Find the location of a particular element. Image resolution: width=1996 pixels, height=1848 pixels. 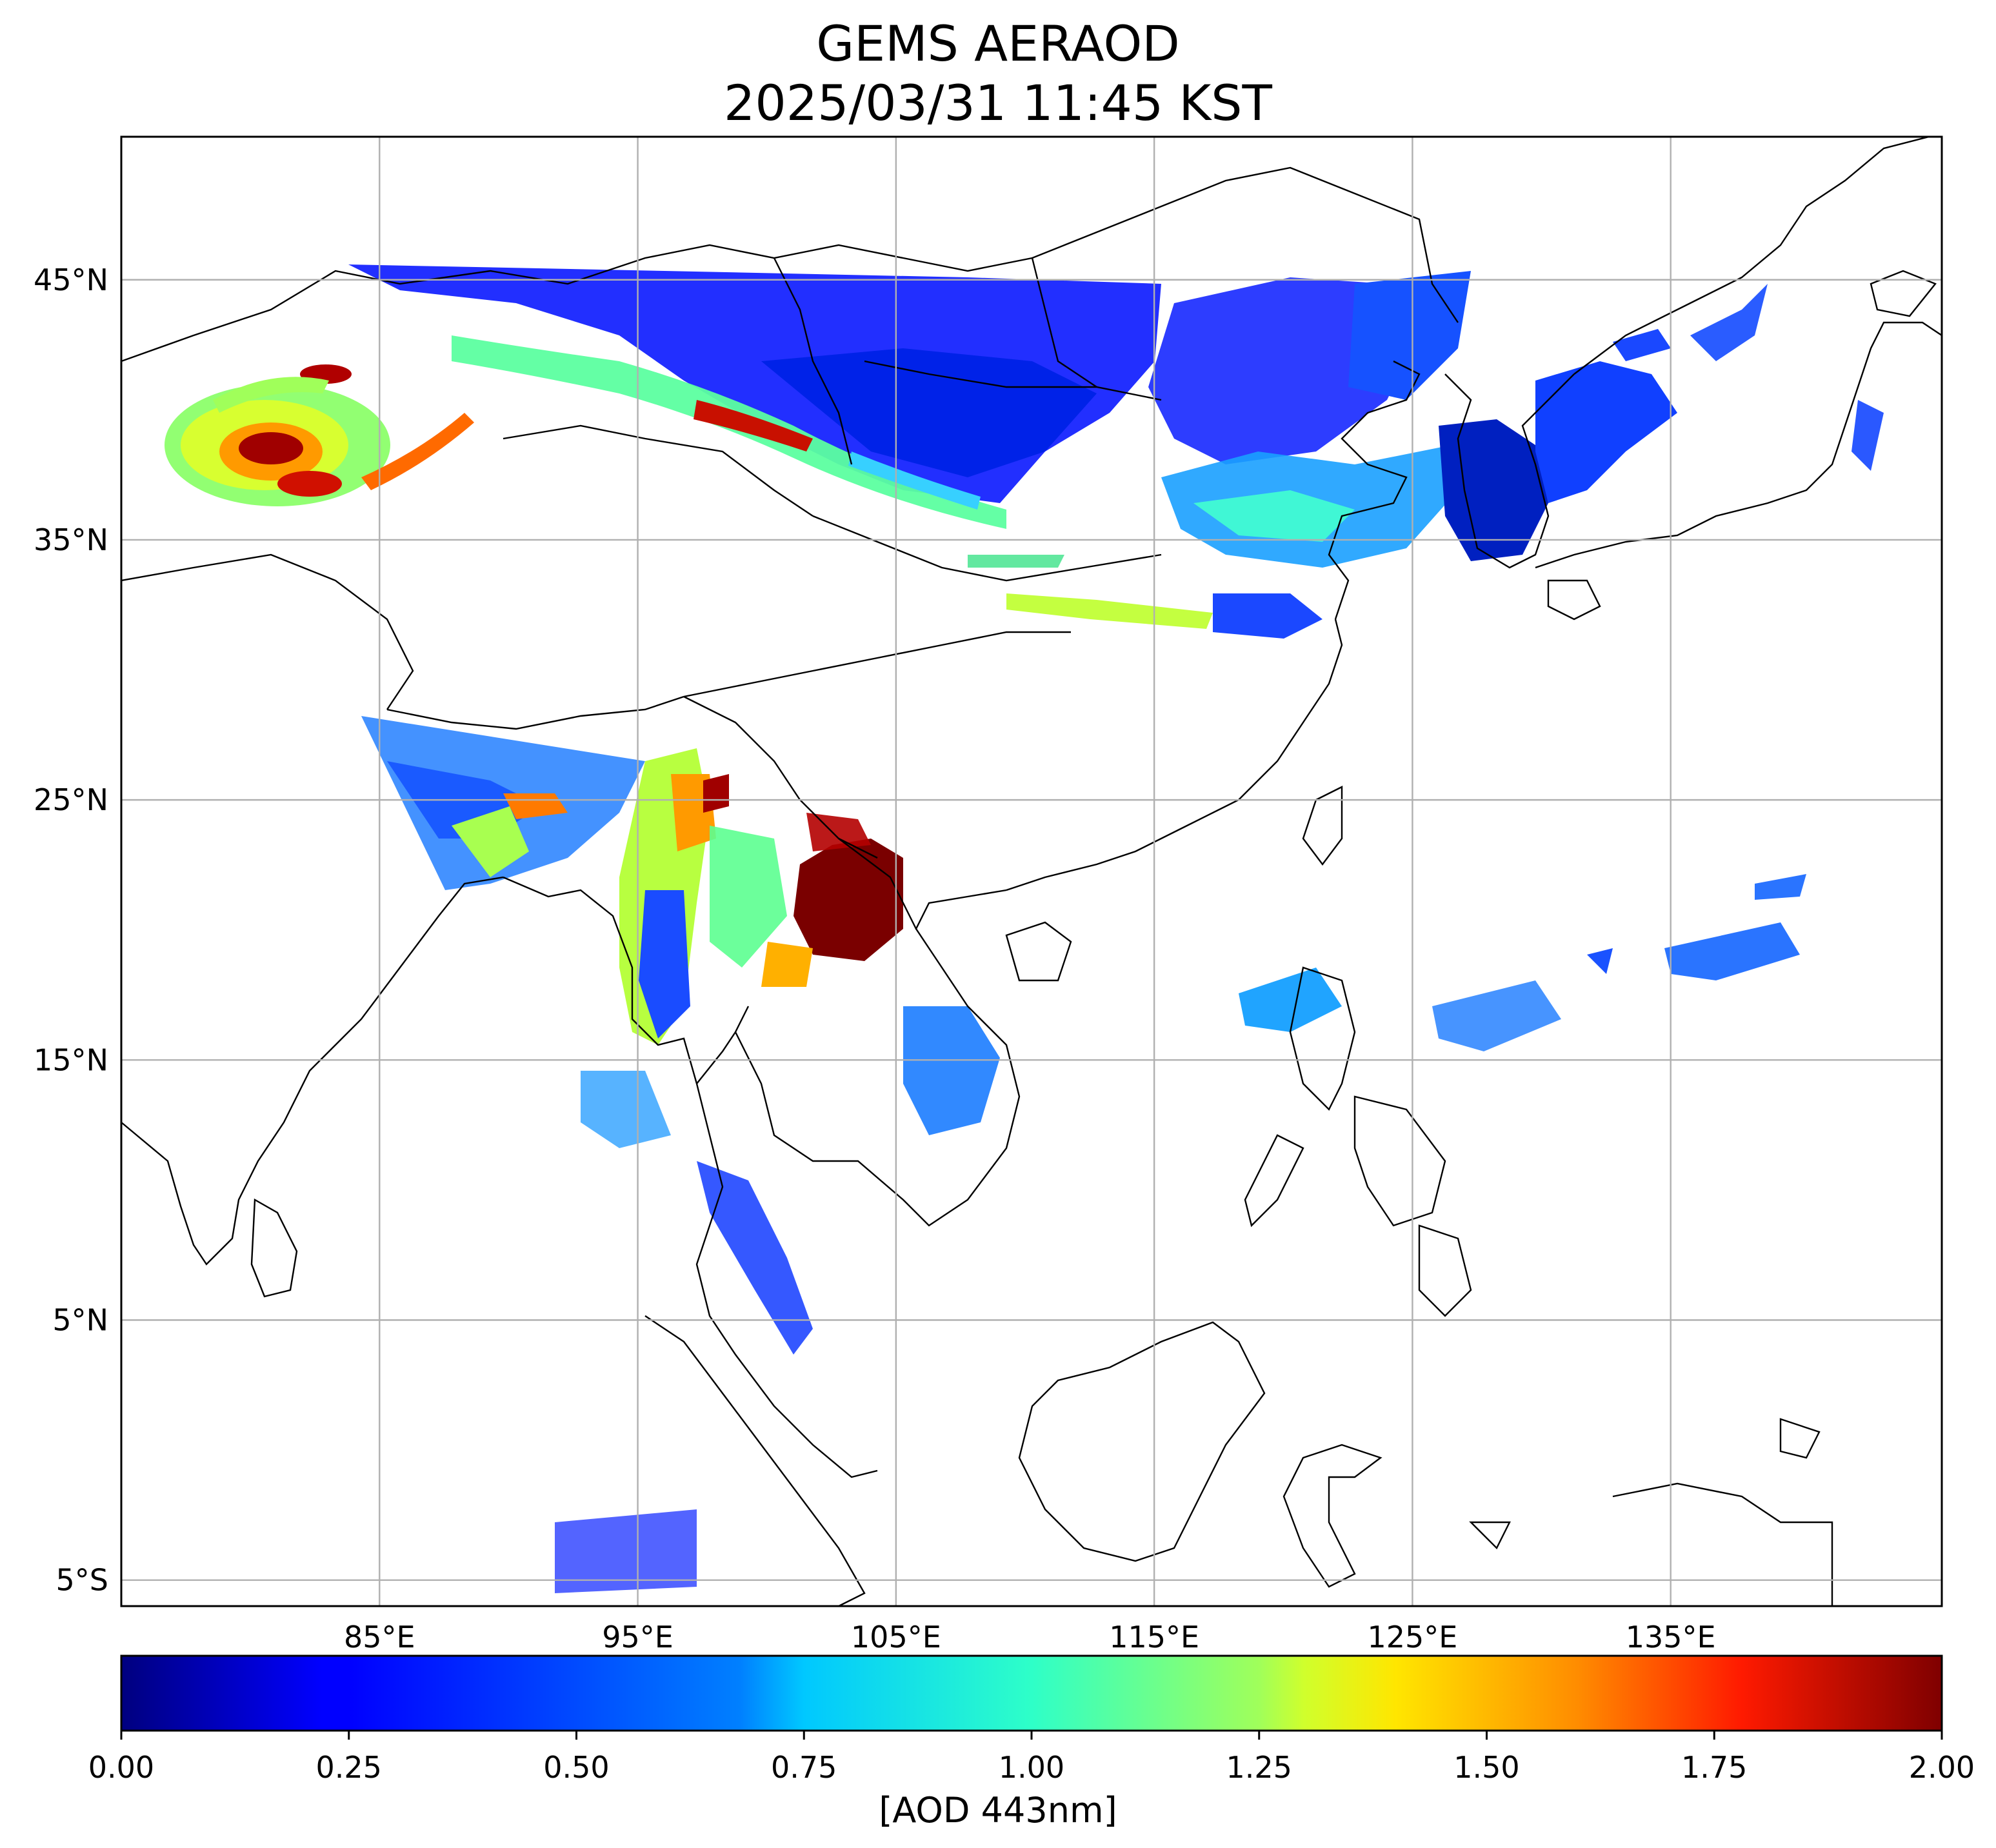

colorbar-gradient is located at coordinates (1031, 1693).